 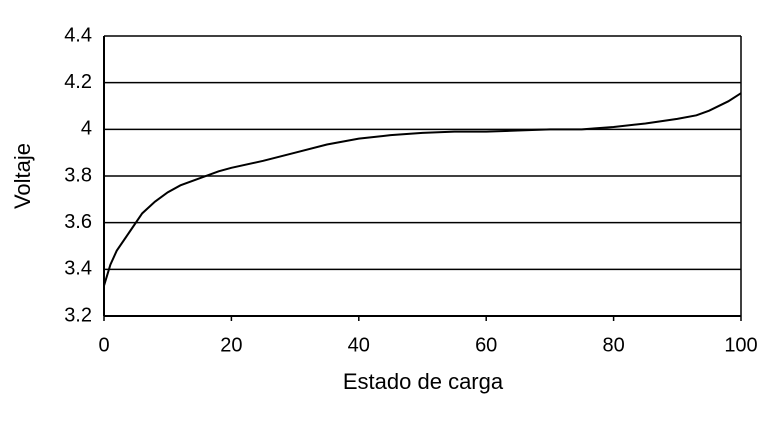 I want to click on y-axis-title: Voltaje, so click(x=22, y=176).